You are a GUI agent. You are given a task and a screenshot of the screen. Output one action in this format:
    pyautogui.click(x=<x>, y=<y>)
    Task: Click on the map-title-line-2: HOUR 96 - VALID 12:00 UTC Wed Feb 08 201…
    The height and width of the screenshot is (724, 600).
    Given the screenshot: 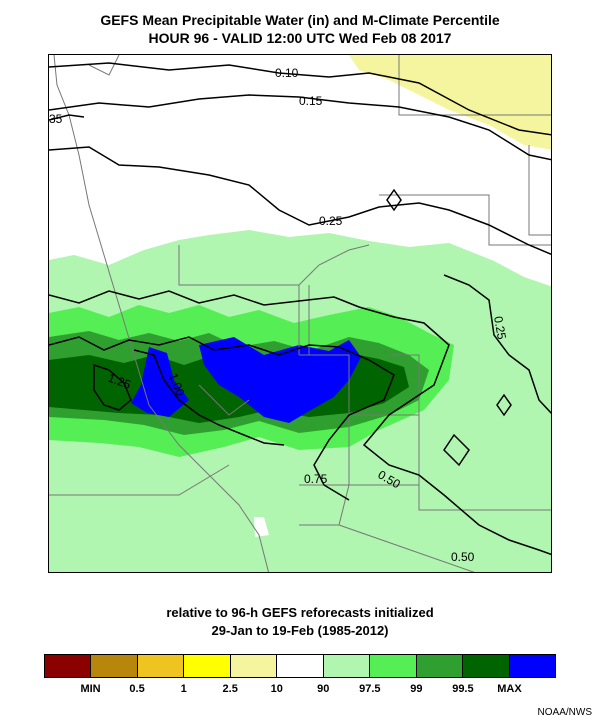 What is the action you would take?
    pyautogui.click(x=300, y=38)
    